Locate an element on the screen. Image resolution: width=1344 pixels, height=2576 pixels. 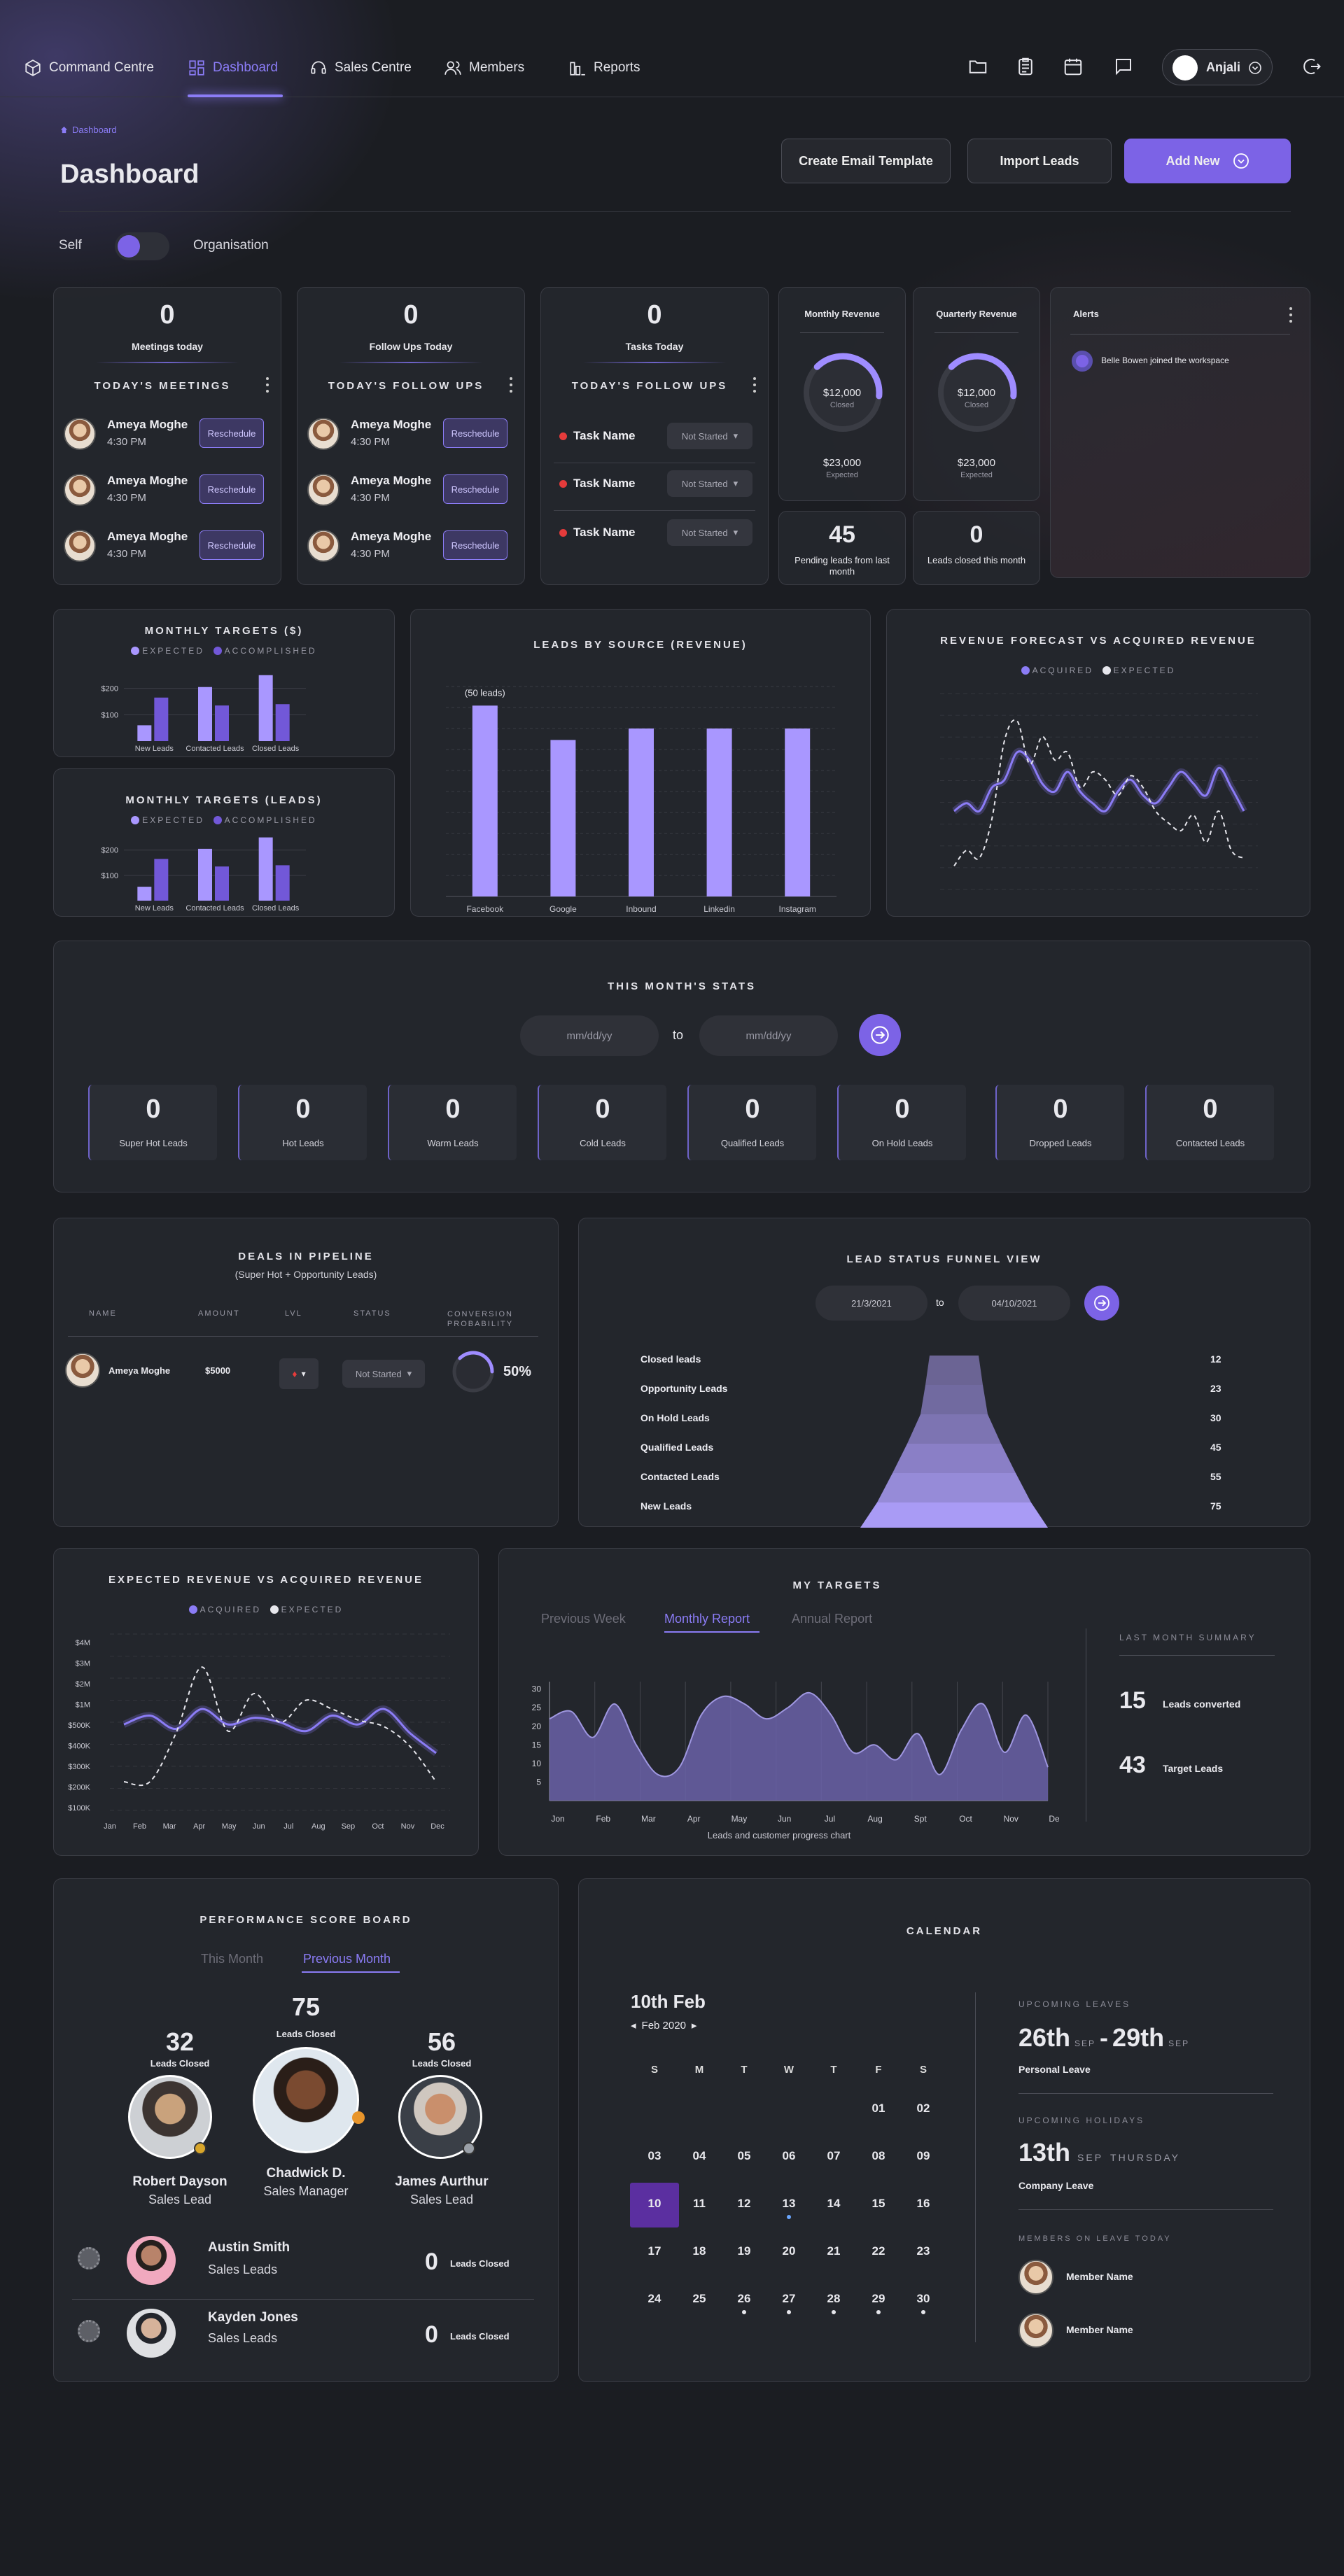
calendar-day: 07 is located at coordinates (834, 2155).